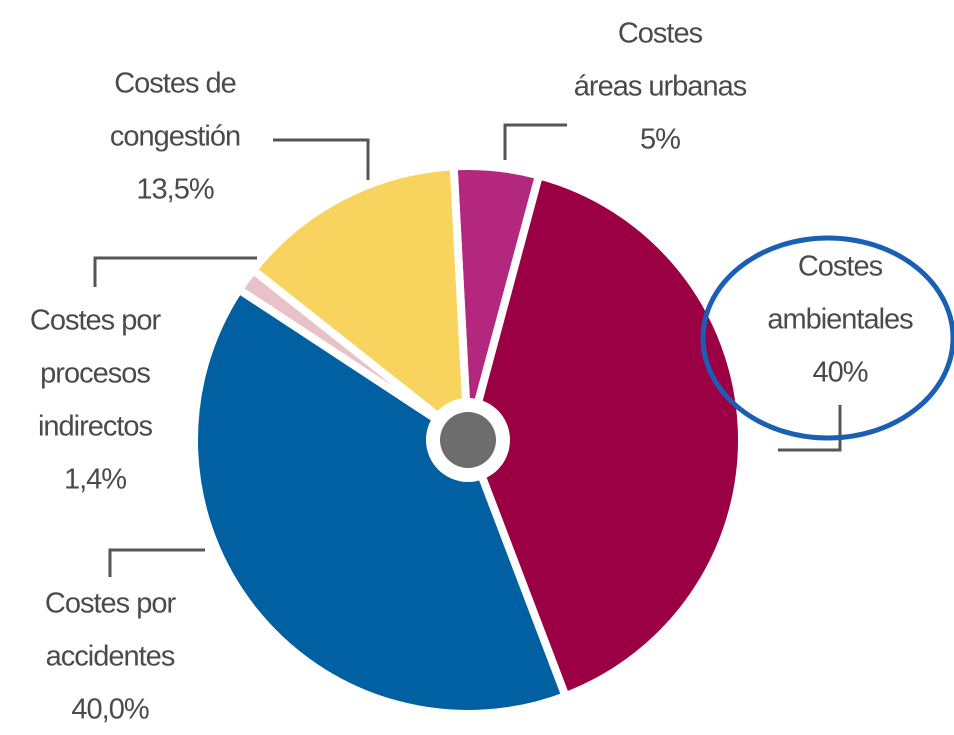 The image size is (954, 735). I want to click on value-label: 1,4%, so click(95, 480).